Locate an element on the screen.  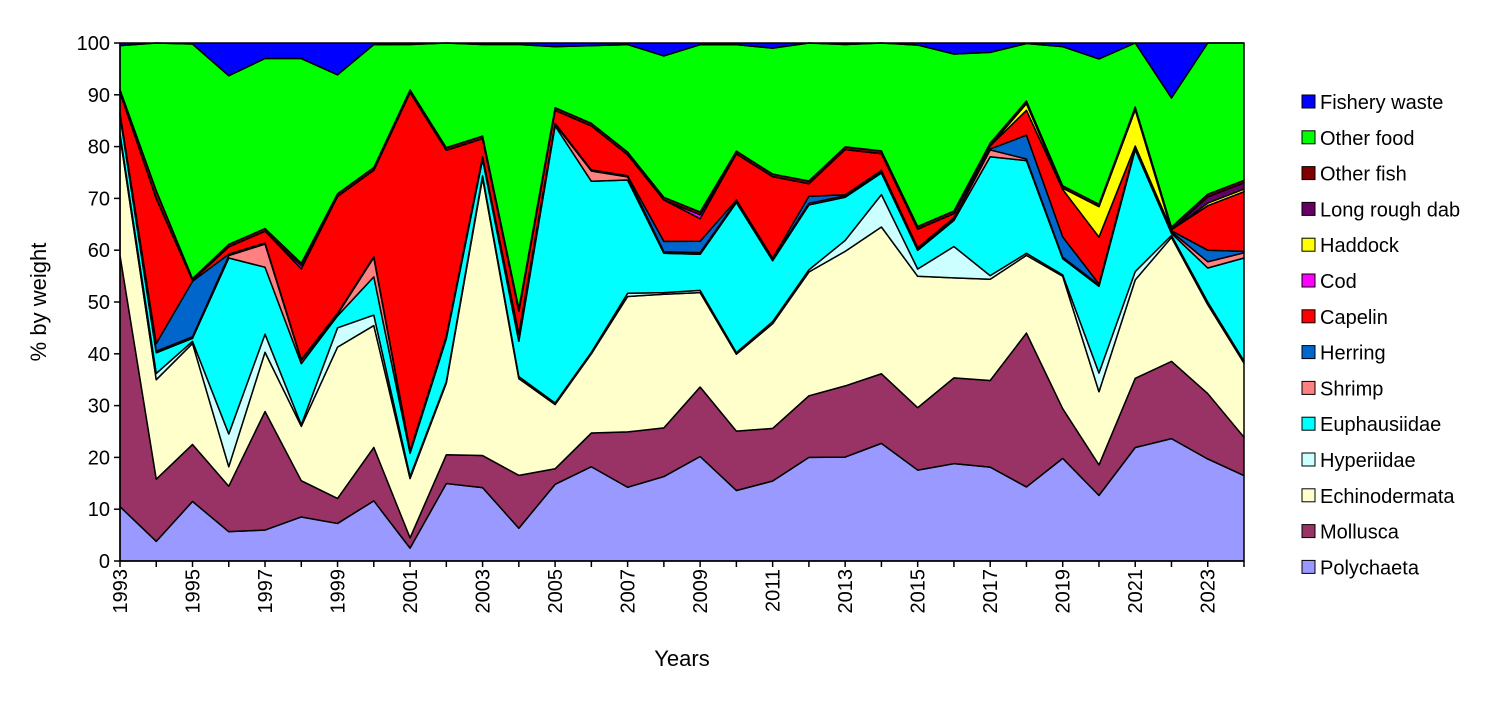
x-tick-label: 2023 is located at coordinates (1209, 591).